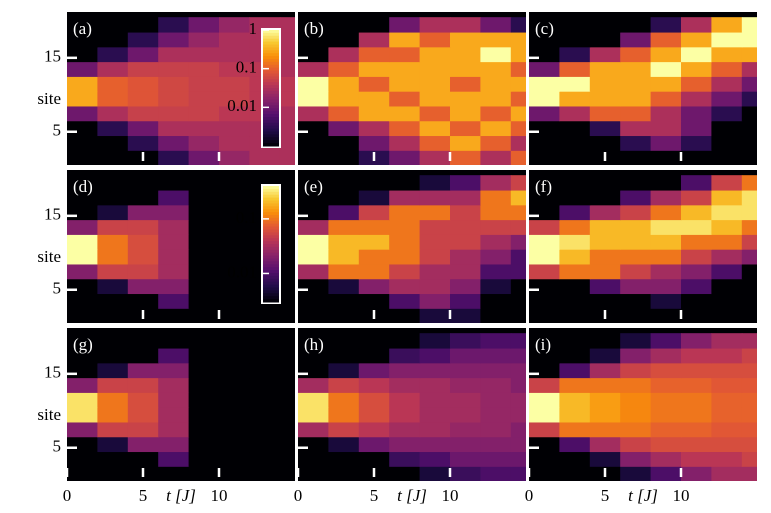 This screenshot has width=771, height=513. Describe the element at coordinates (314, 28) in the screenshot. I see `panel-label: (b)` at that location.